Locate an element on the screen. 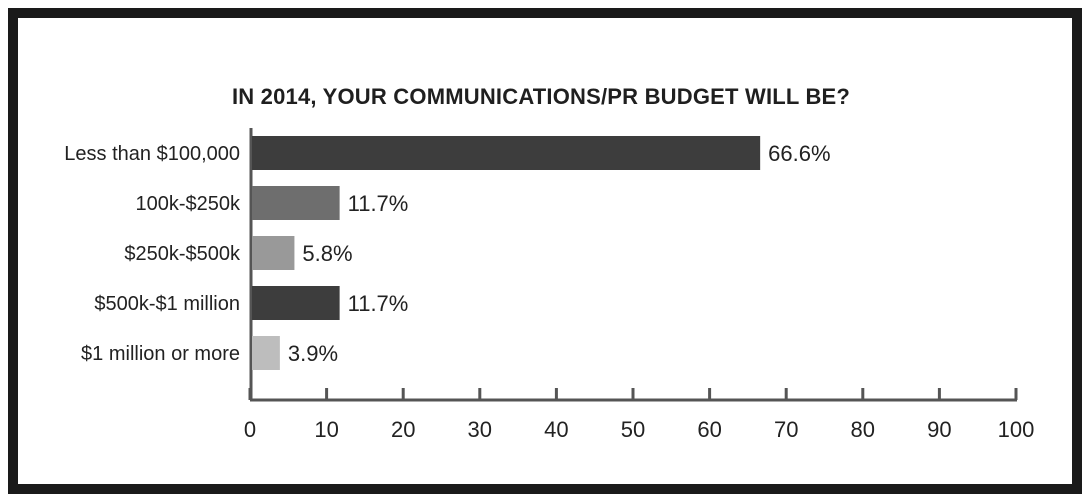 This screenshot has width=1082, height=500. data-label: 5.8% is located at coordinates (327, 253).